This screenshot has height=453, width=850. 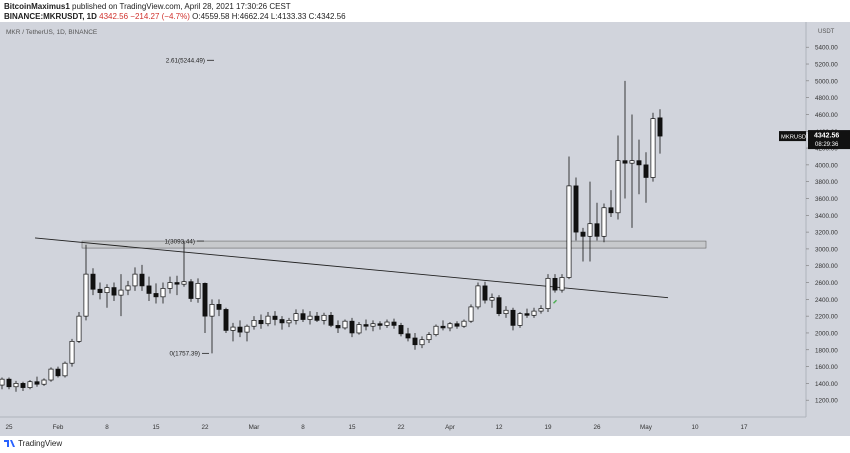 I want to click on y-tick-label: 3600.00, so click(x=826, y=199).